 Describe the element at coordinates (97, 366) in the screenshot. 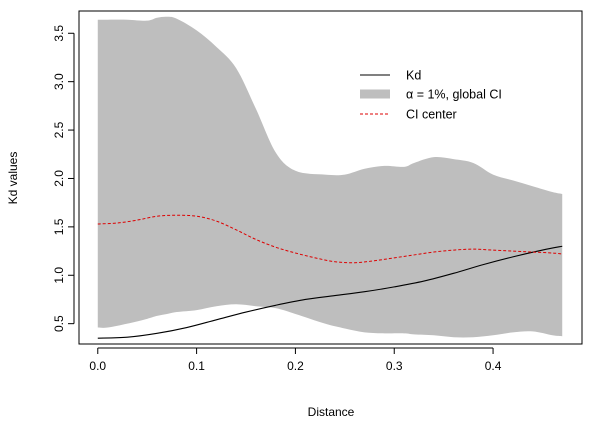

I see `x-tick-label: 0.0` at that location.